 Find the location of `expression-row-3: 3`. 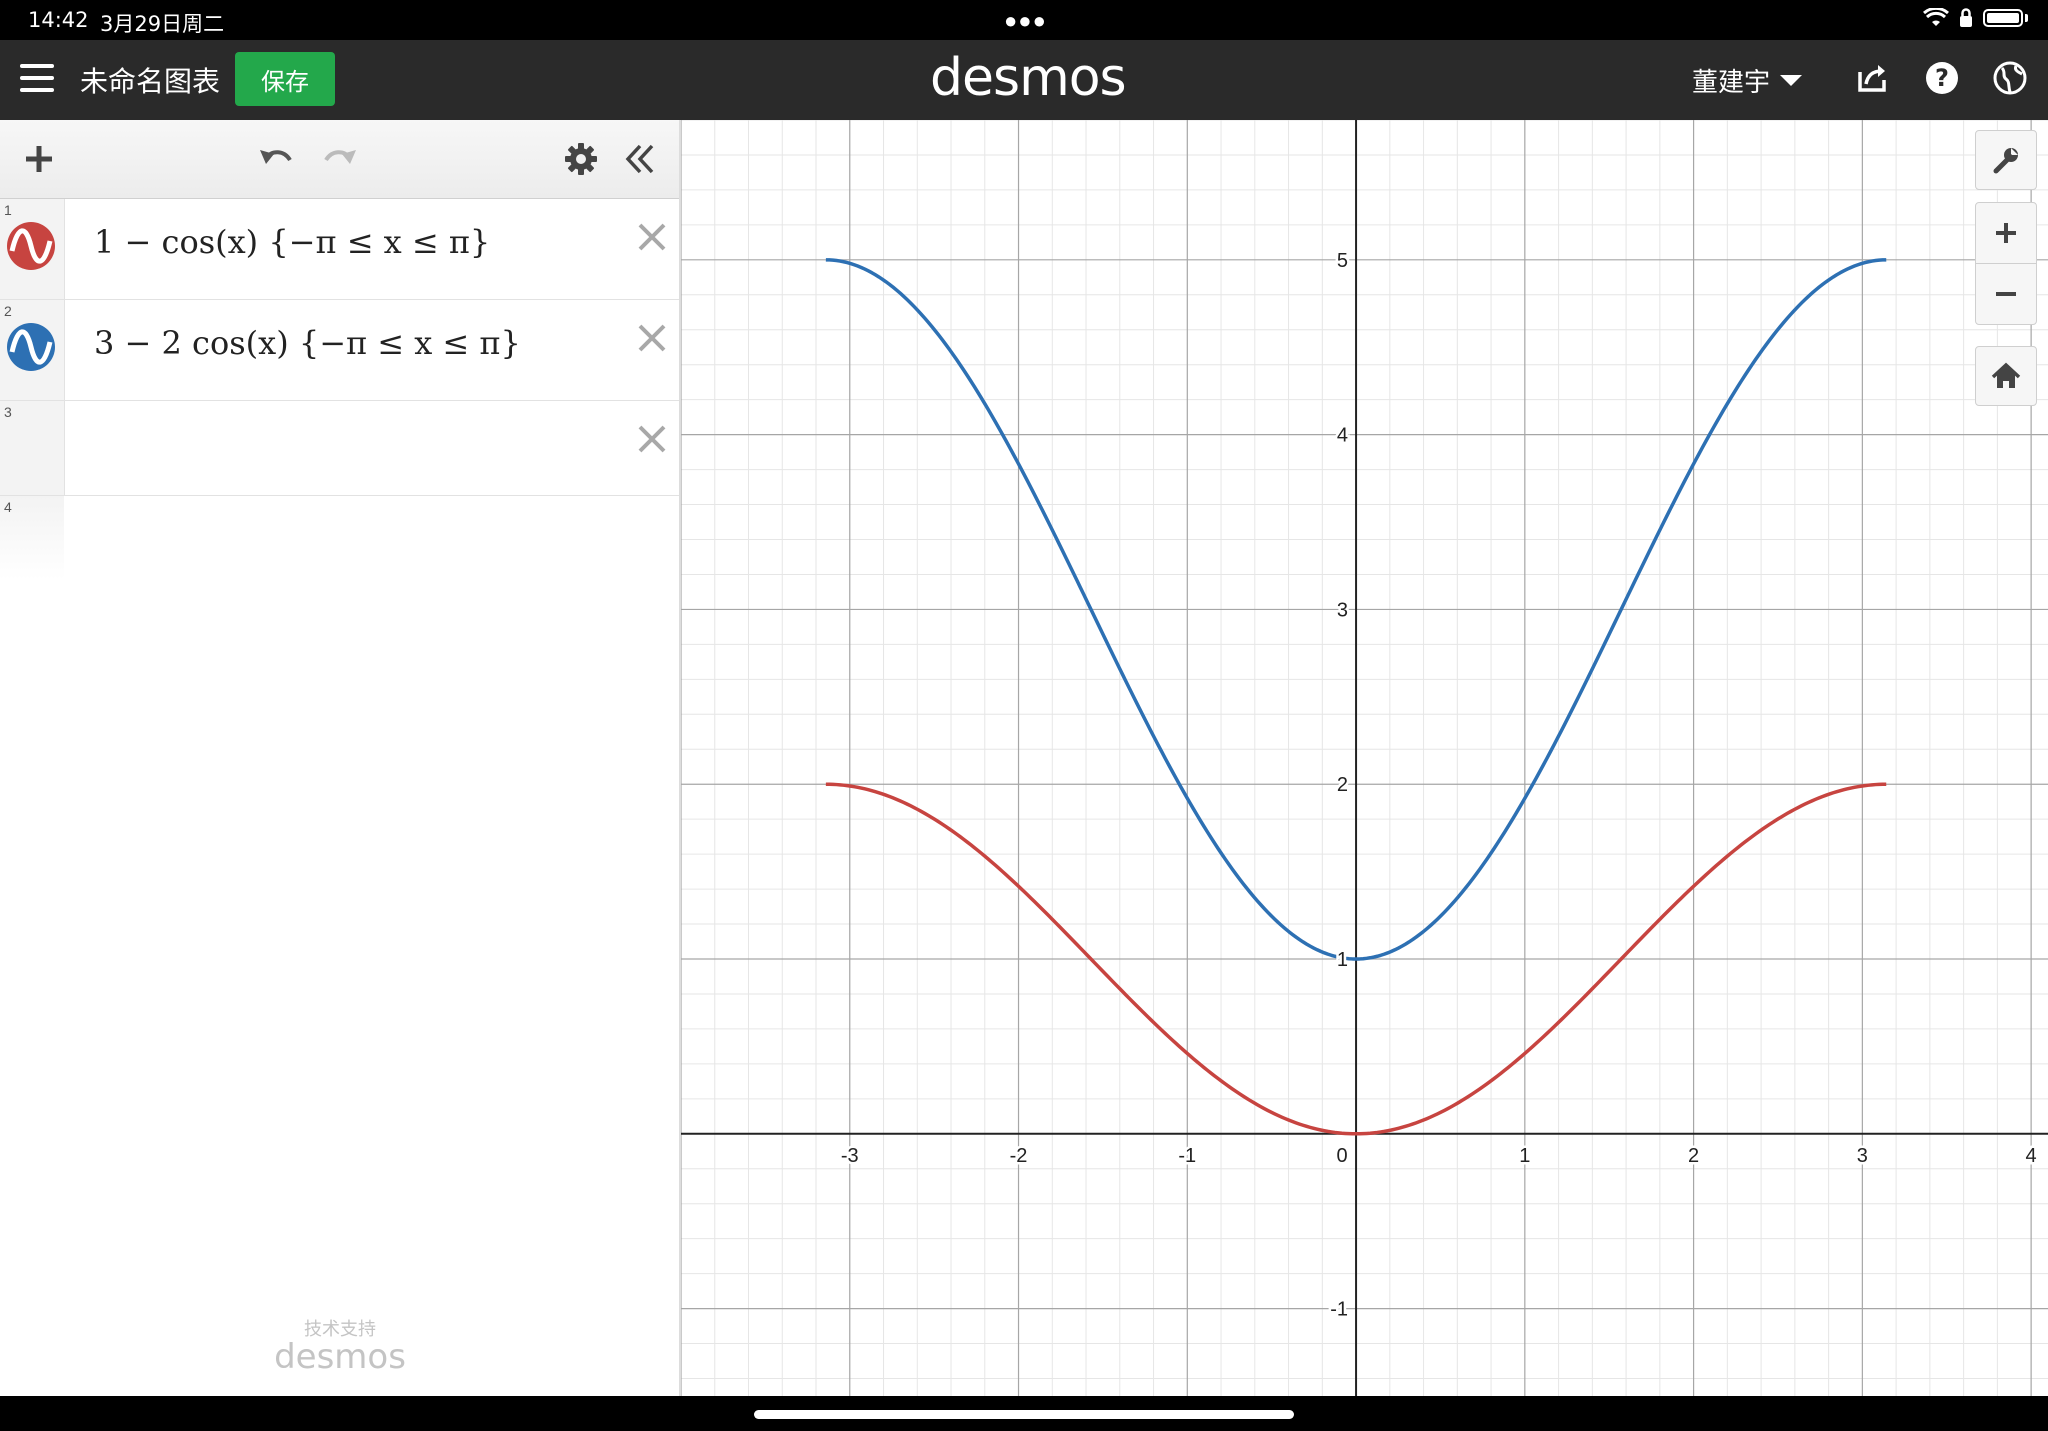

expression-row-3: 3 is located at coordinates (339, 448).